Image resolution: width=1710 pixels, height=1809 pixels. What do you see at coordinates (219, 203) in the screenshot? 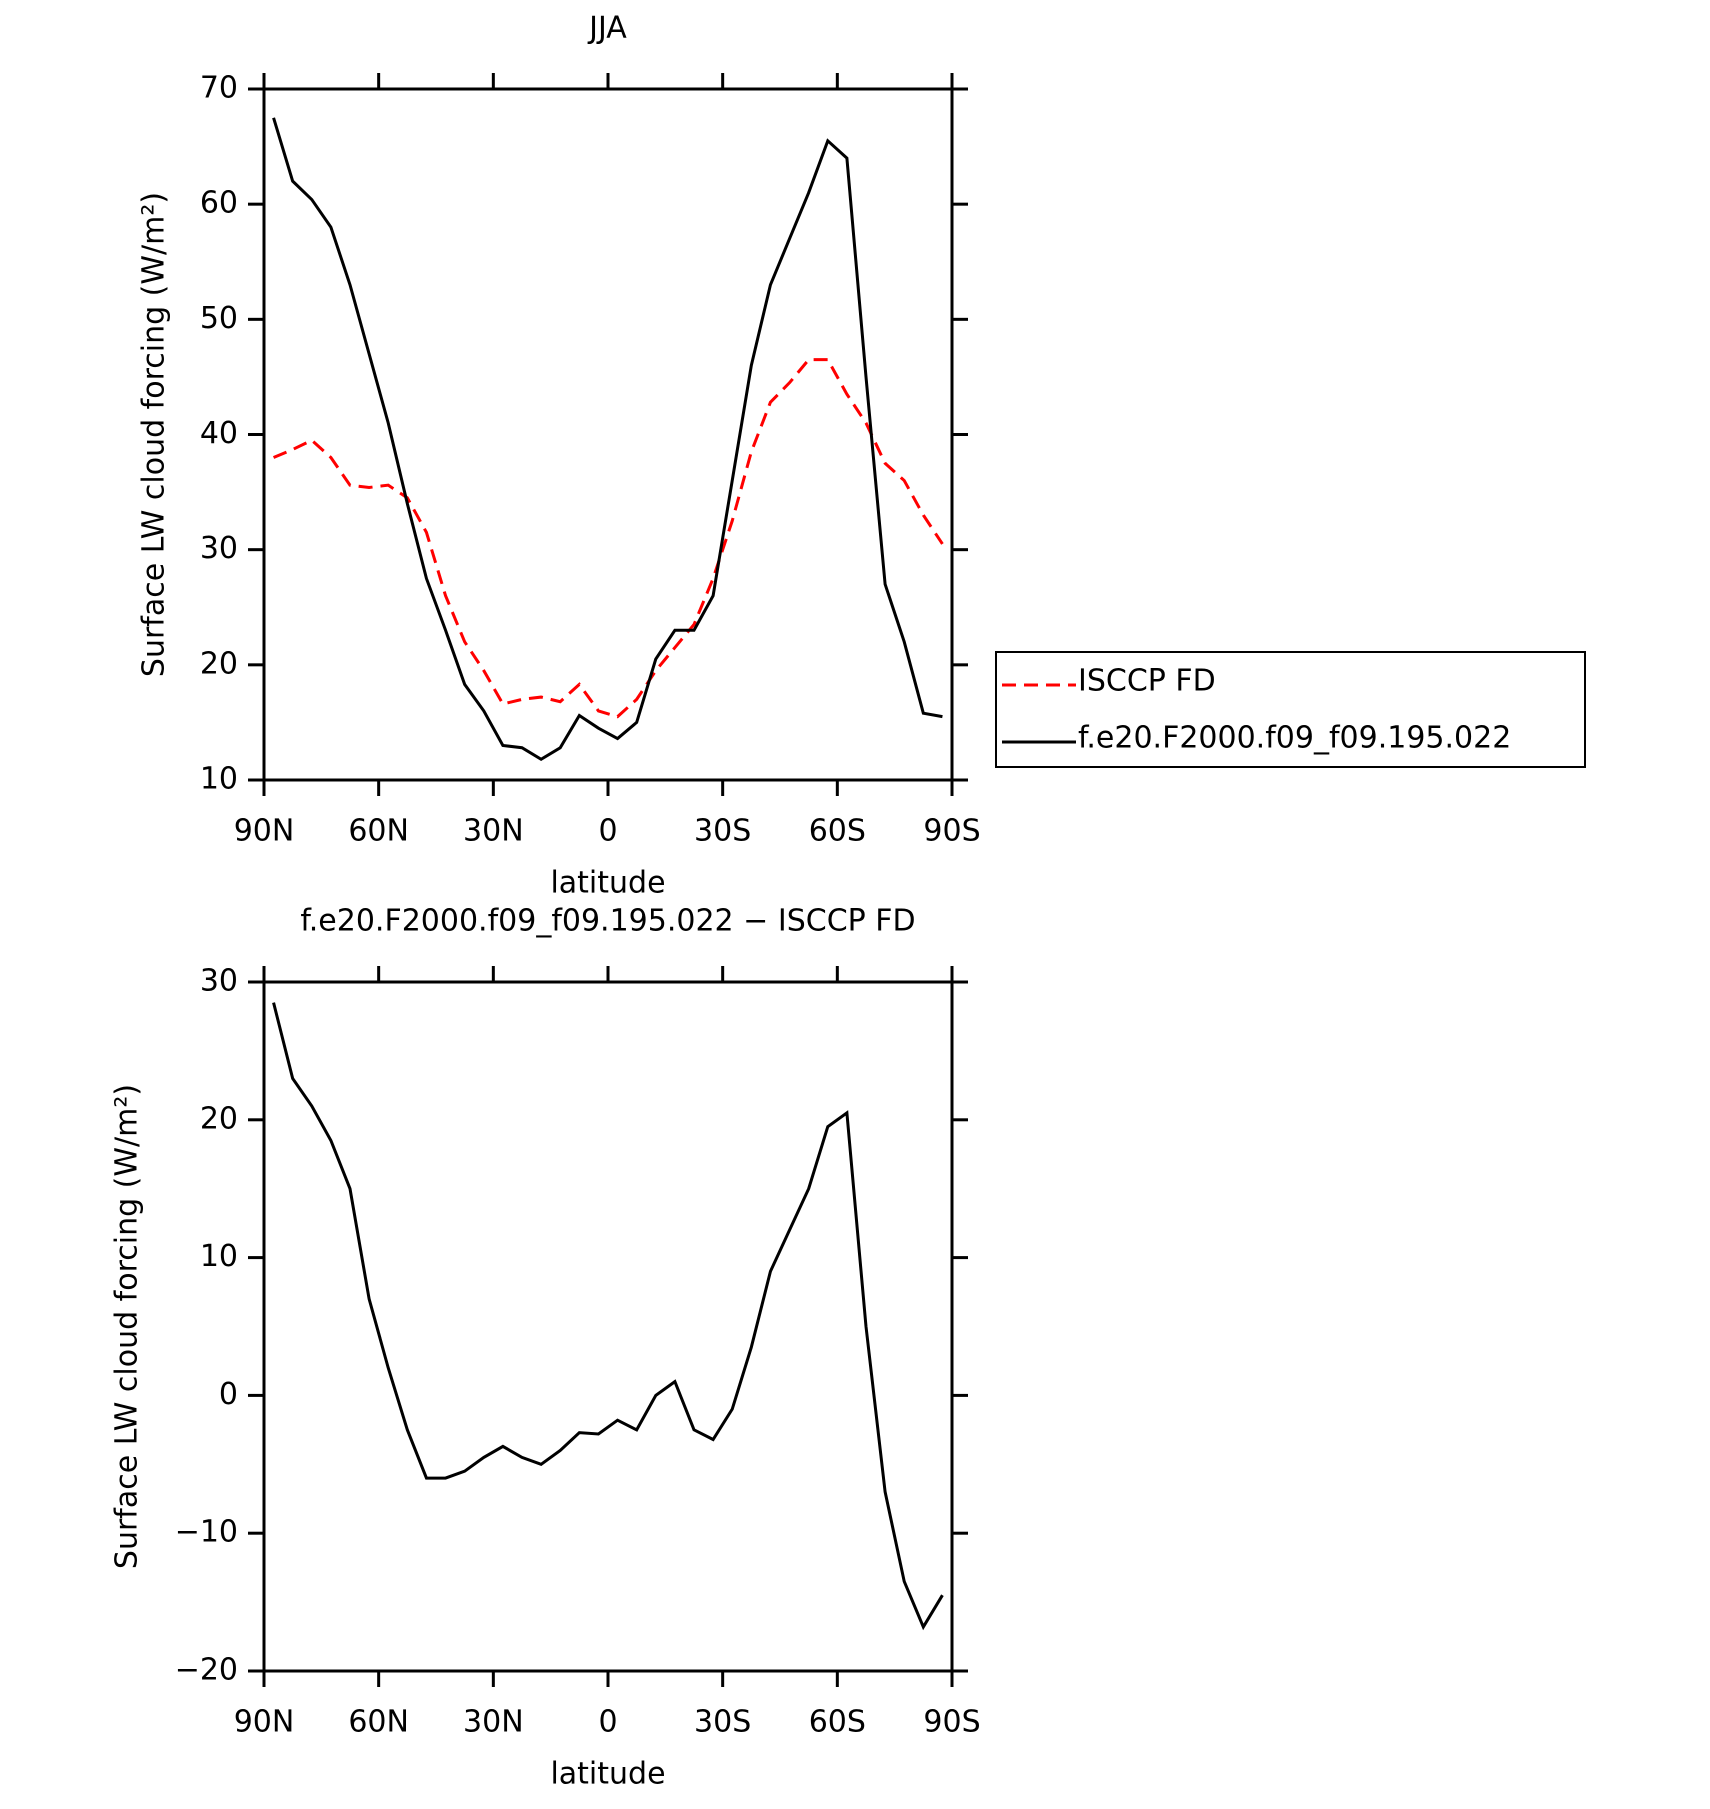
I see `y-tick-label: 60` at bounding box center [219, 203].